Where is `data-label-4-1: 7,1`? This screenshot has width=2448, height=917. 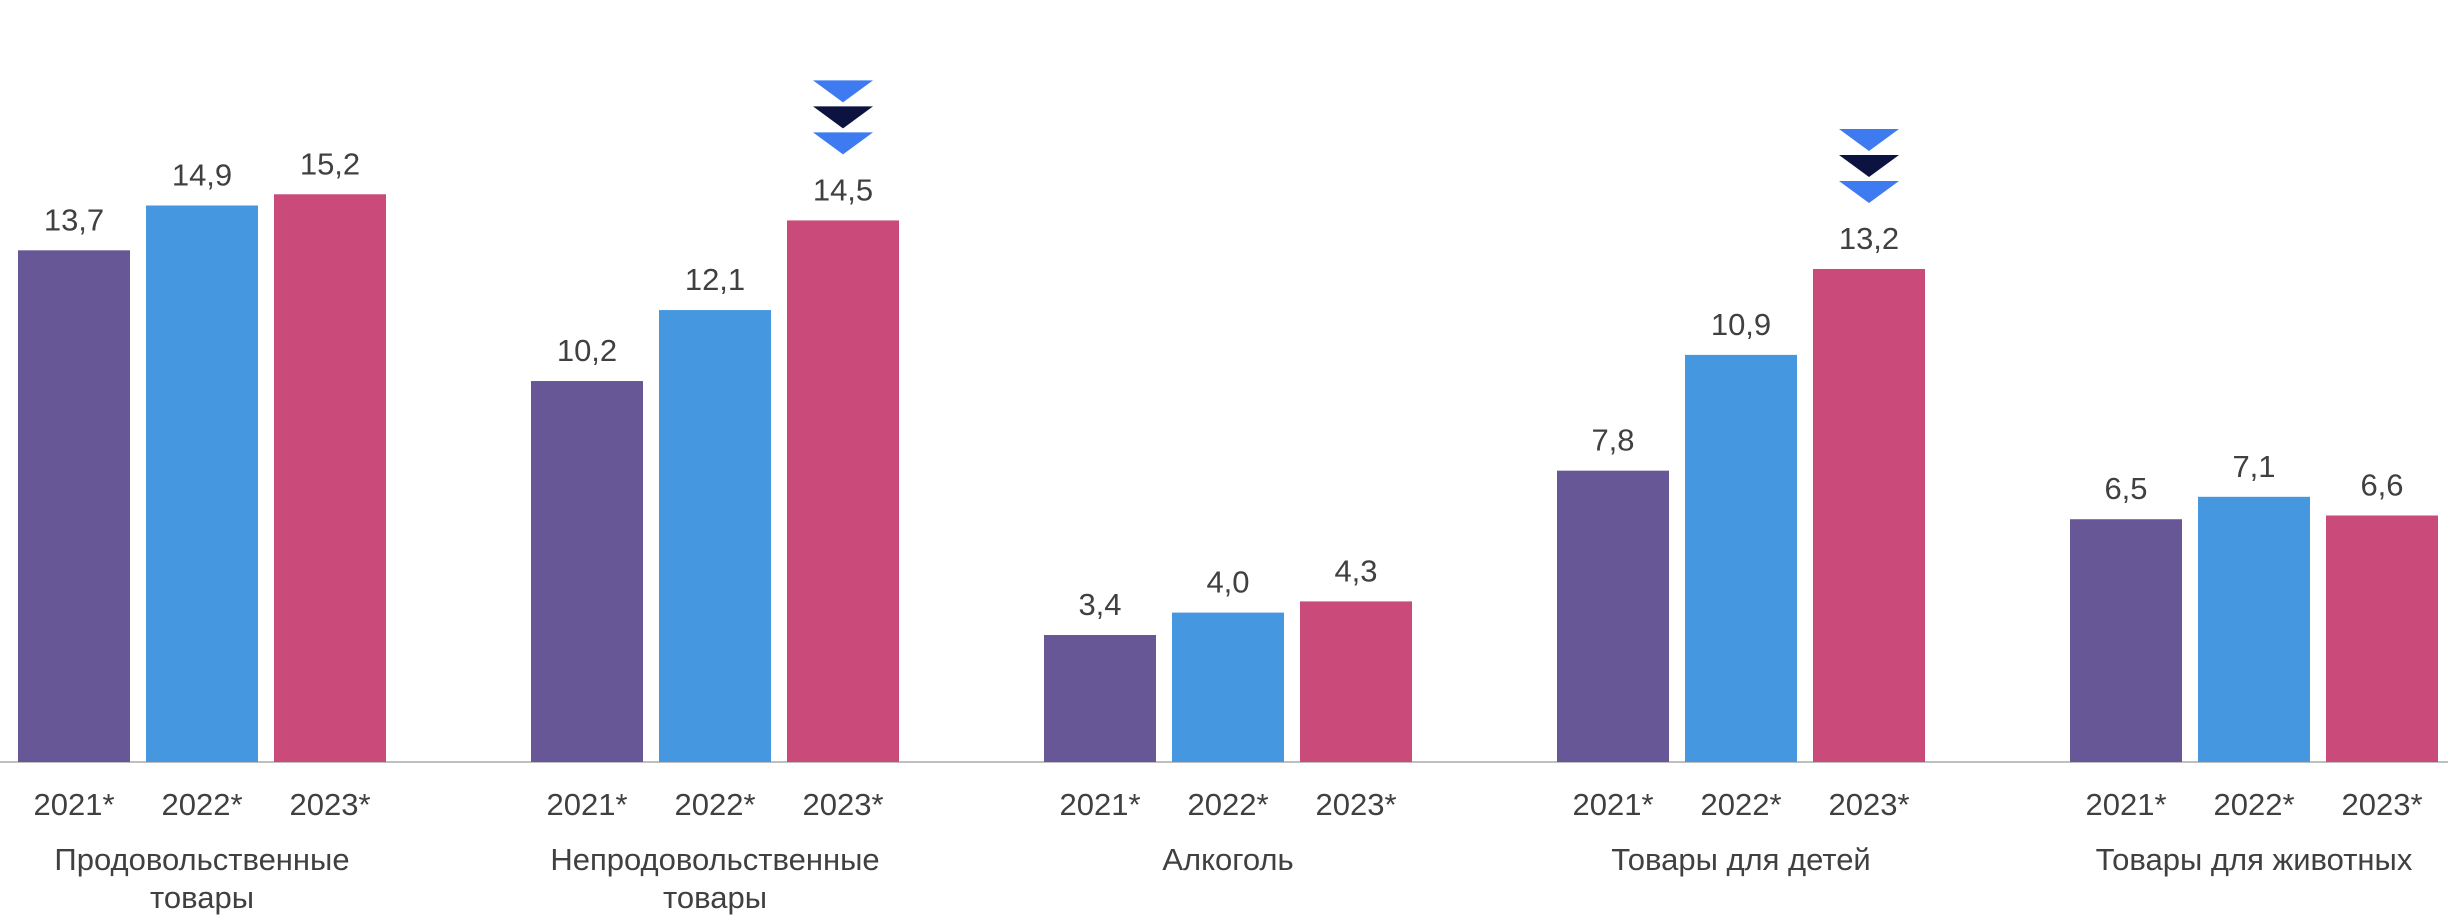
data-label-4-1: 7,1 is located at coordinates (2253, 466).